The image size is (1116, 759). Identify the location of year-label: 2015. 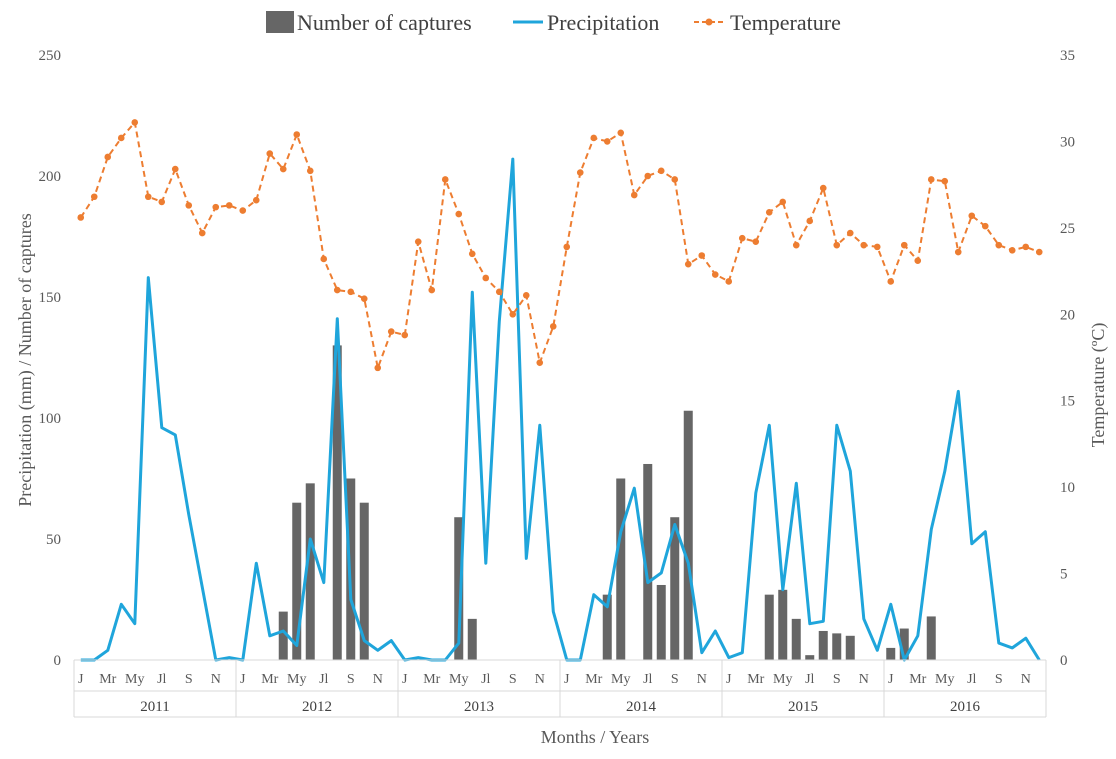
(803, 707).